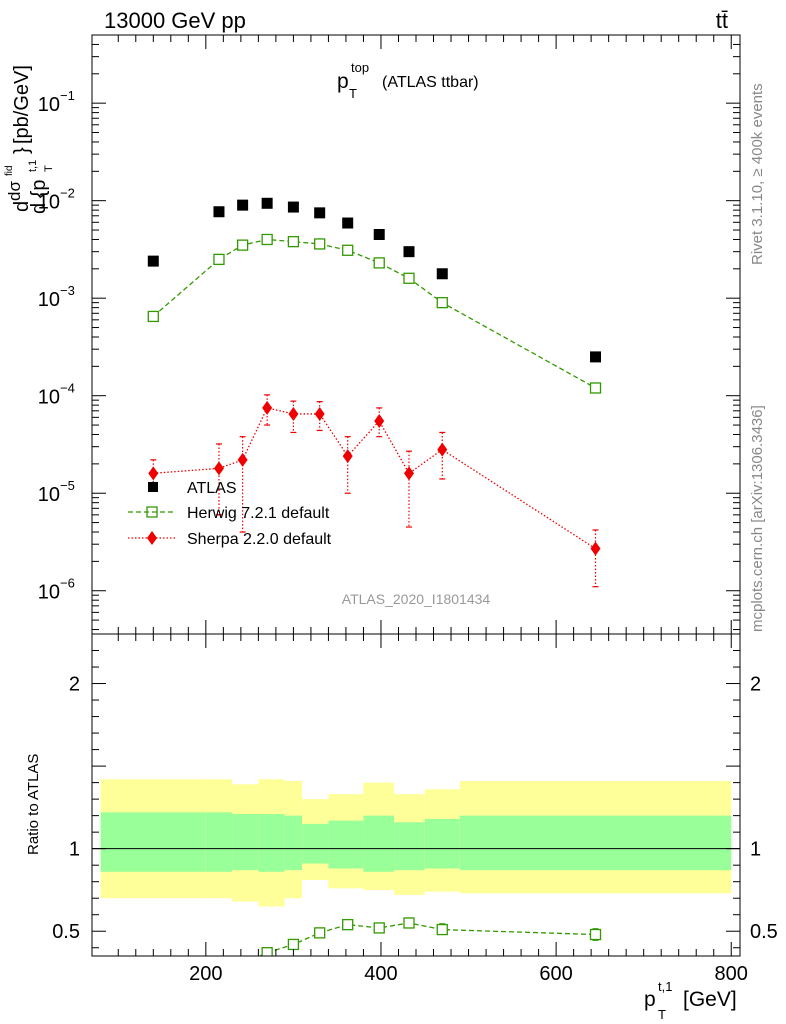  What do you see at coordinates (757, 518) in the screenshot?
I see `mcplots-label: mcplots.cern.ch [arXiv:1306.3436]` at bounding box center [757, 518].